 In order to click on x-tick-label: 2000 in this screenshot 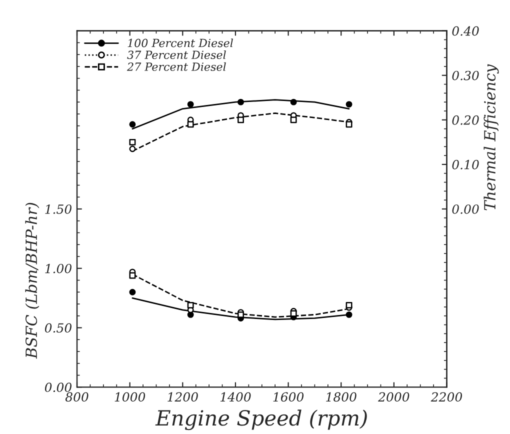, I will do `click(394, 397)`.